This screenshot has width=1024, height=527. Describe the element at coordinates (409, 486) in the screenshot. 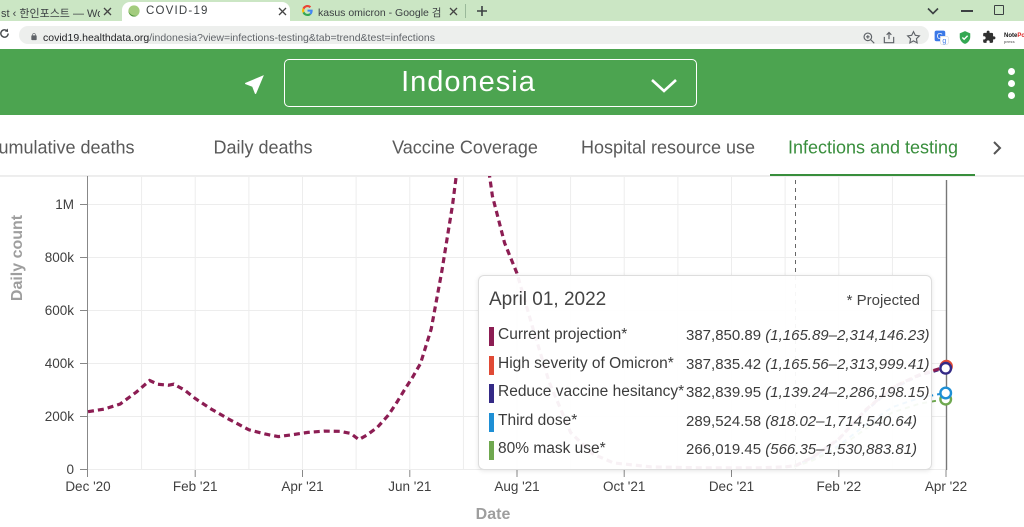

I see `svg-text: Jun '21` at that location.